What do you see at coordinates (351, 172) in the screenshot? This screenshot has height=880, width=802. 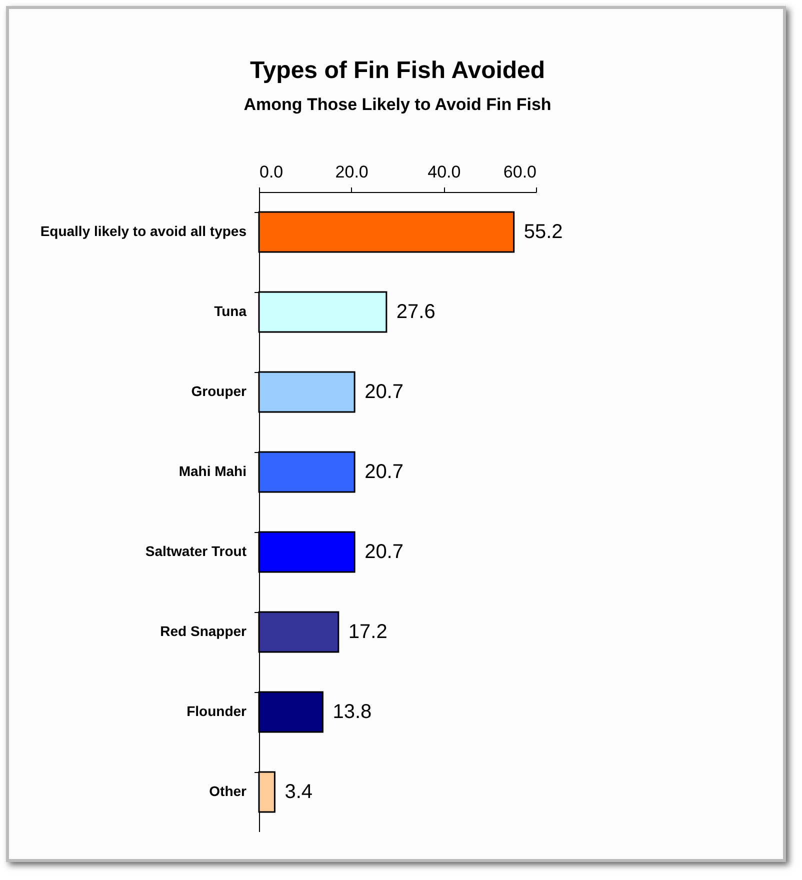 I see `x-tick-label: 20.0` at bounding box center [351, 172].